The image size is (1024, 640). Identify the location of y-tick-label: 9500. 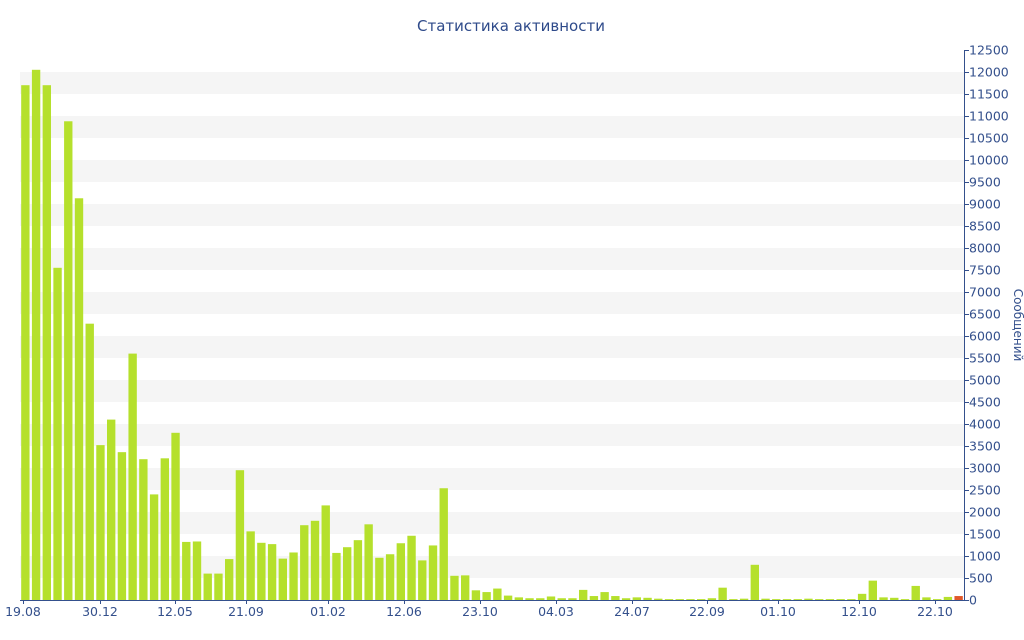
(985, 182).